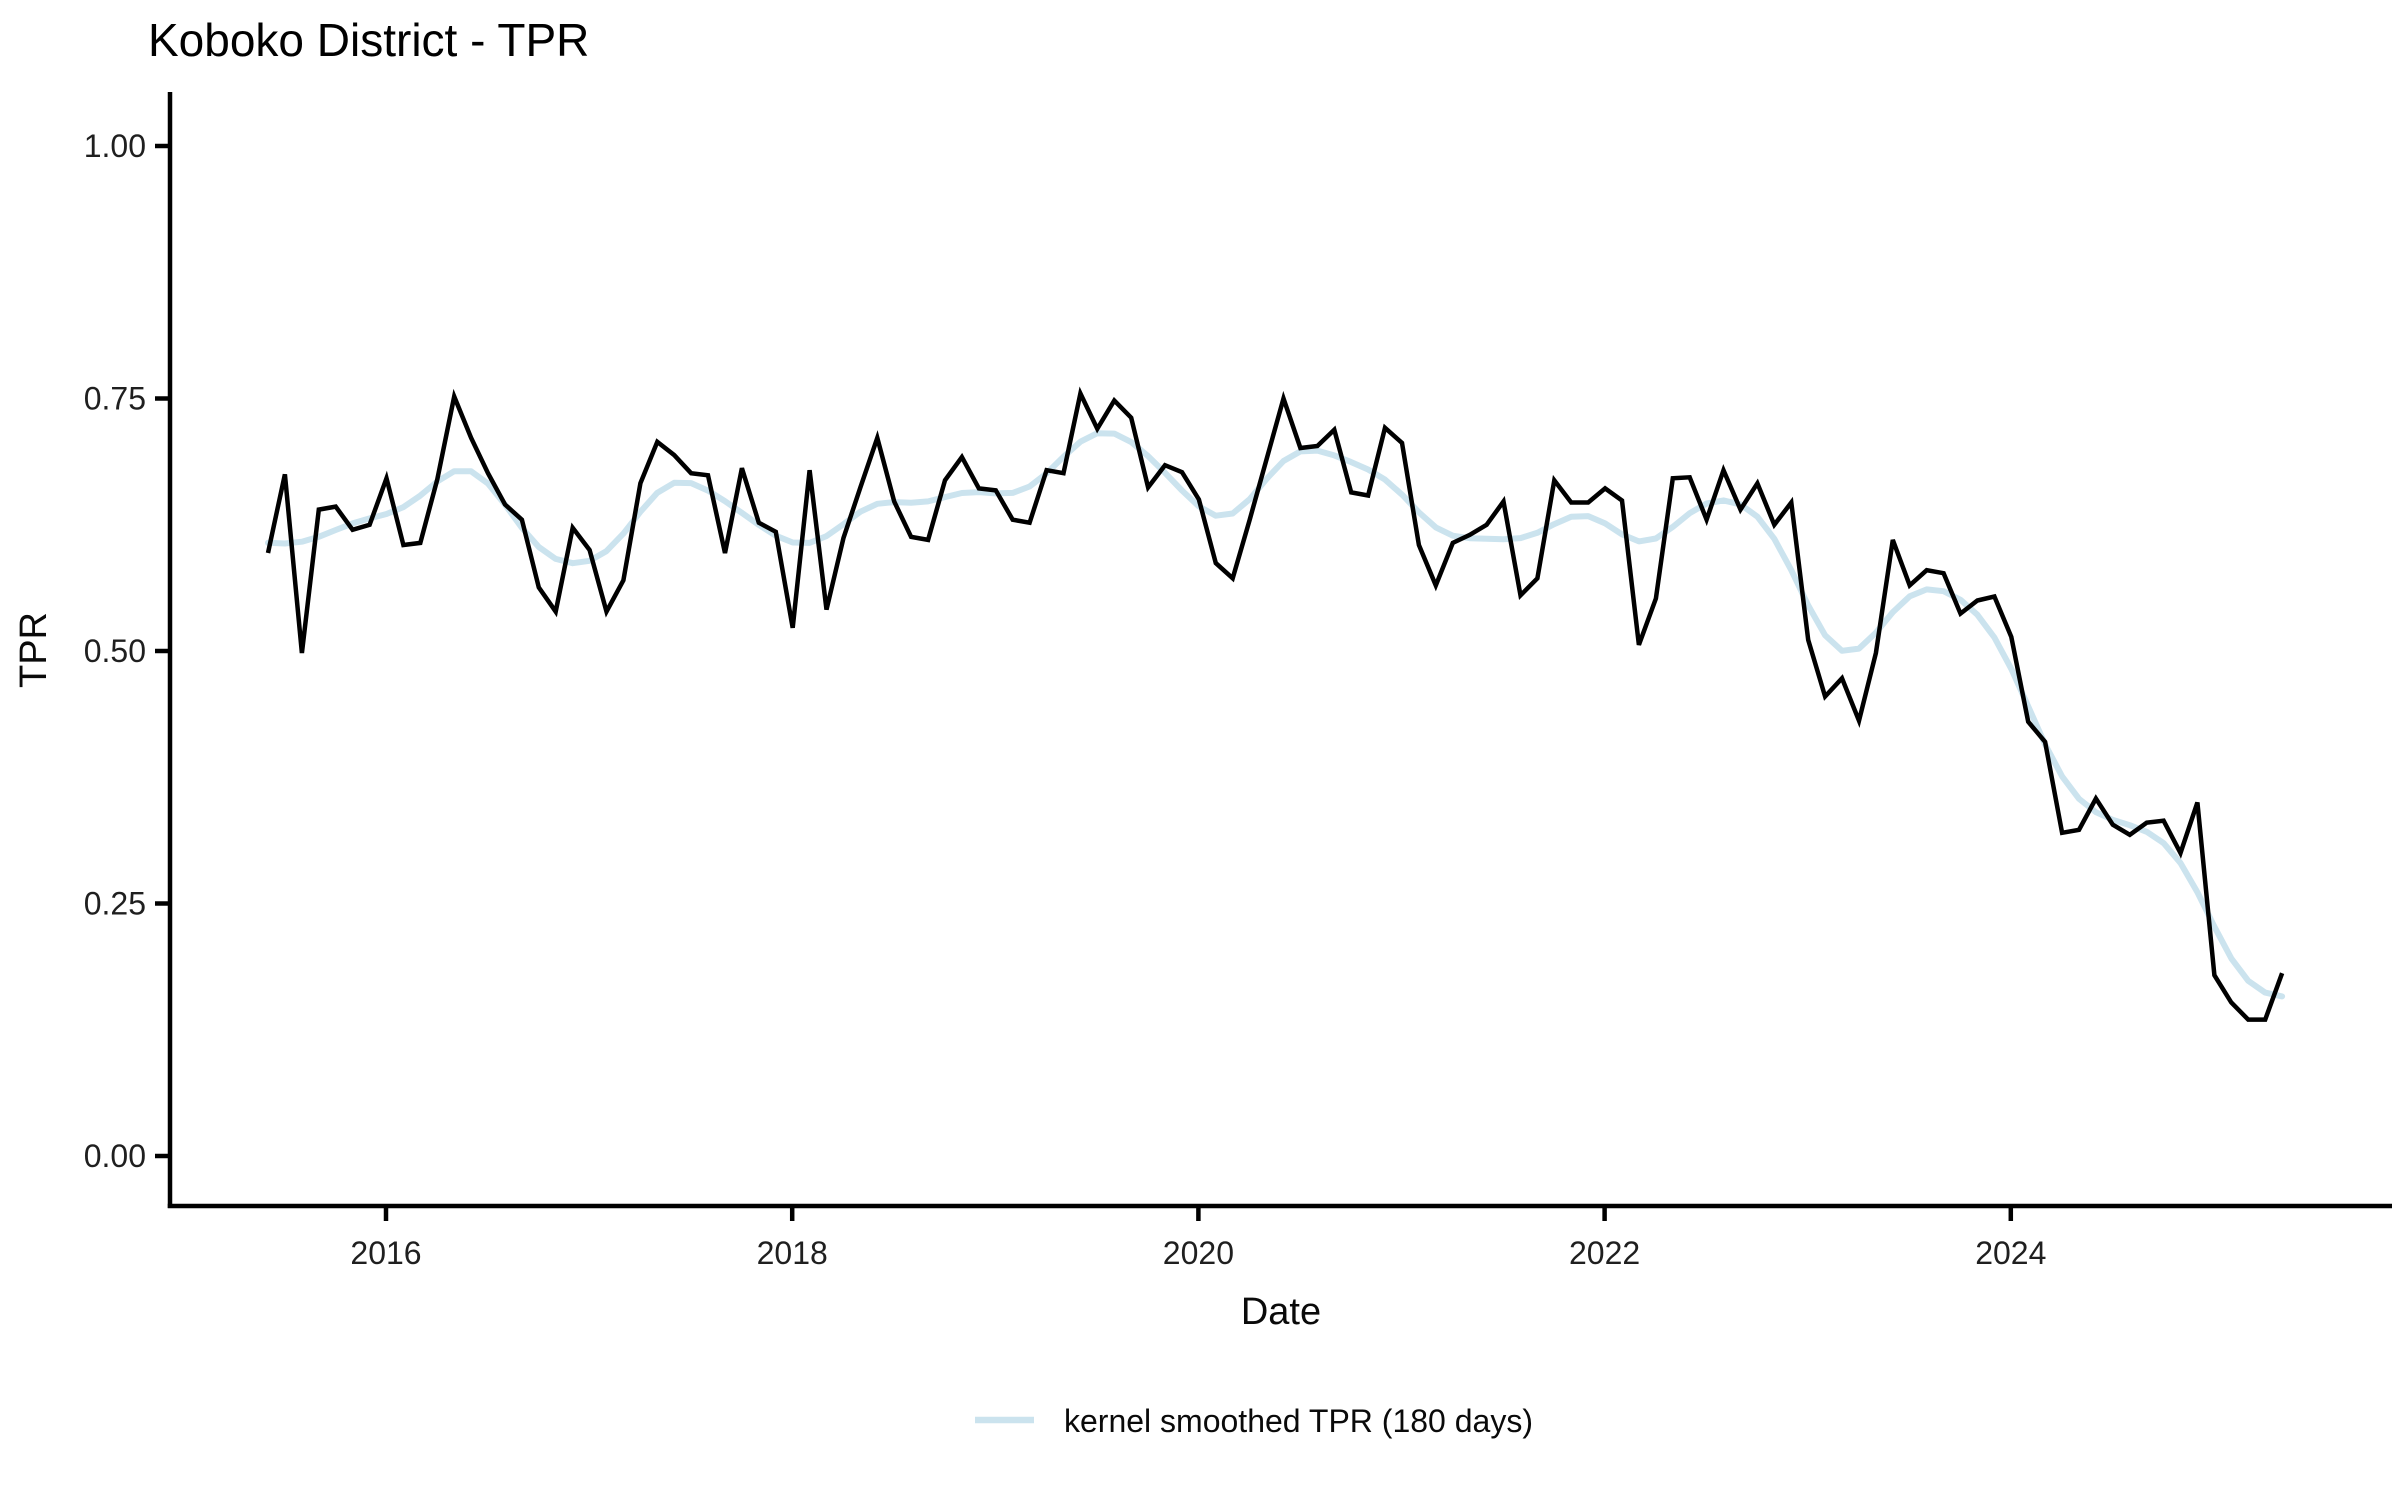 Image resolution: width=2400 pixels, height=1500 pixels. I want to click on y-axis-ticks: 1.00 0.75 0.50 0.25 0.00, so click(127, 651).